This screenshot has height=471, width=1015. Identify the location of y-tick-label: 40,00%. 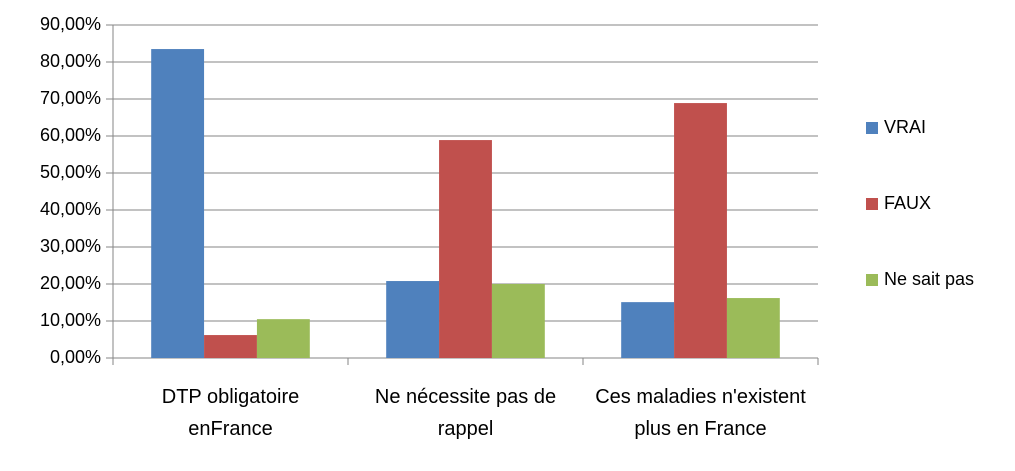
(70, 209).